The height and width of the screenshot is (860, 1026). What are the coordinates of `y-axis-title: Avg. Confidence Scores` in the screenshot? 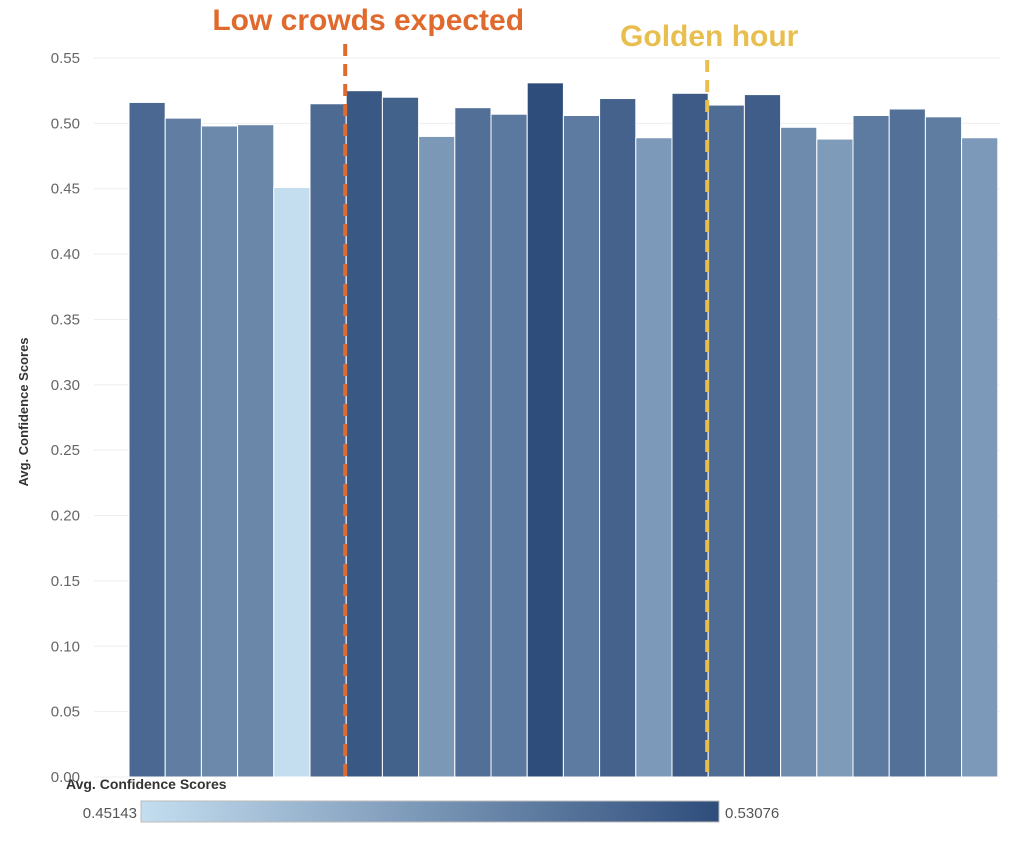 It's located at (23, 411).